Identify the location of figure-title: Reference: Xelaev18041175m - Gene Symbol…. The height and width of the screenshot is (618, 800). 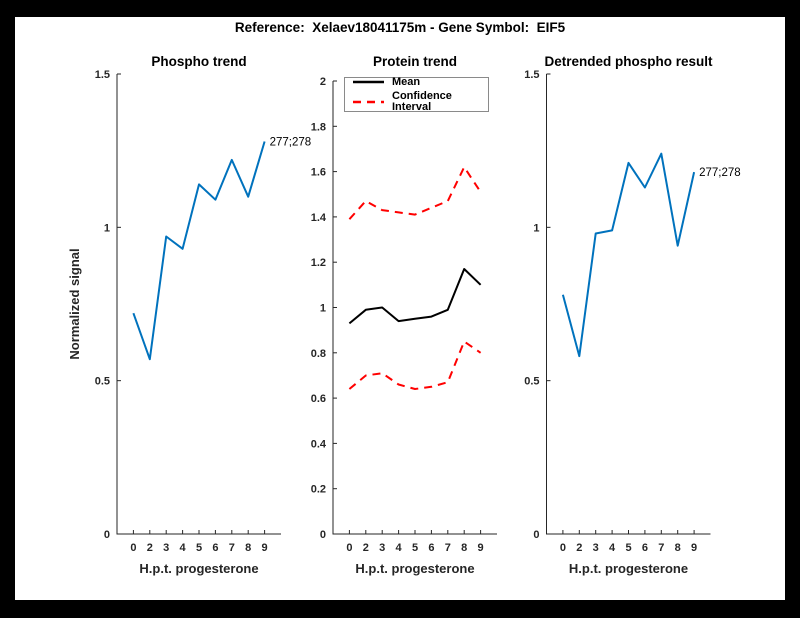
(400, 27).